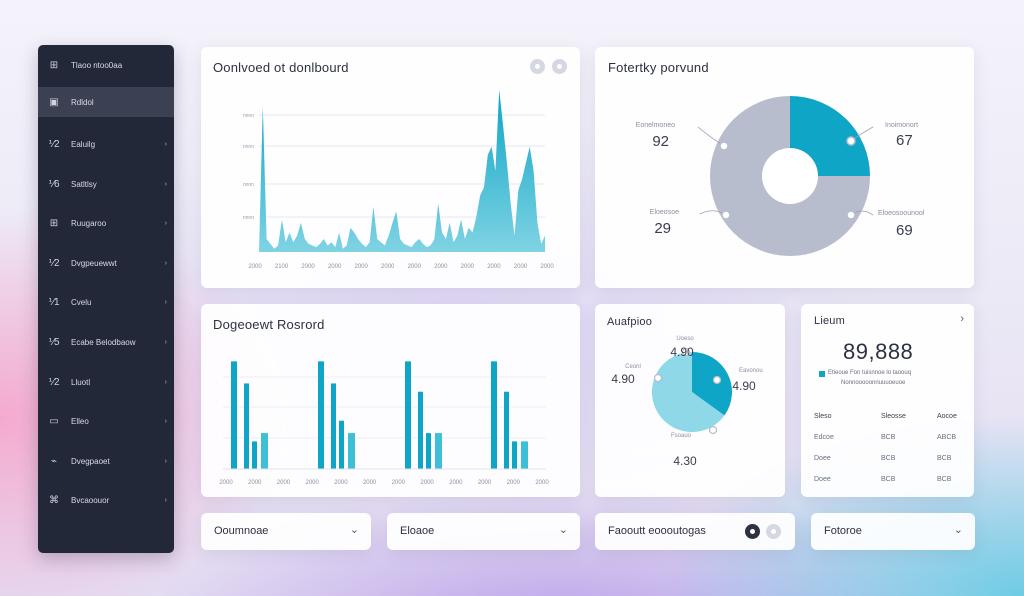 Image resolution: width=1024 pixels, height=596 pixels. Describe the element at coordinates (483, 531) in the screenshot. I see `dropdown-select: Eloaoe ⌄` at that location.